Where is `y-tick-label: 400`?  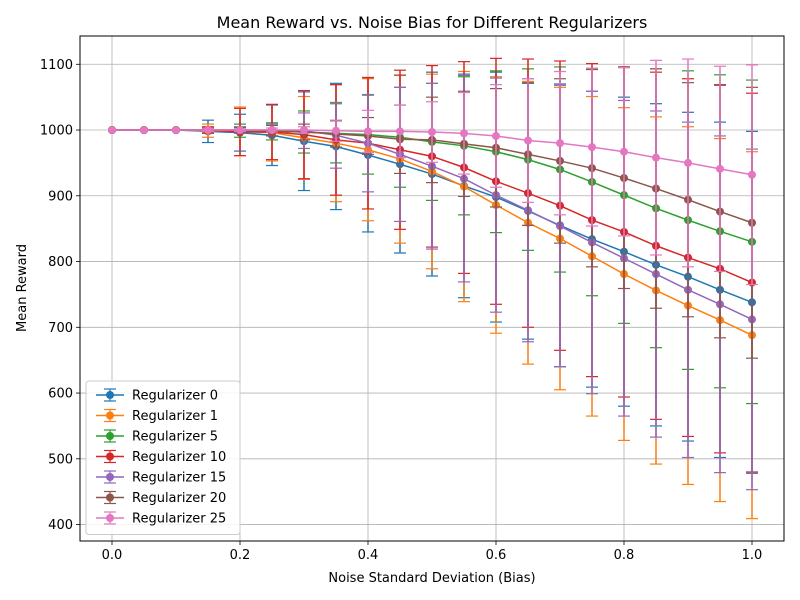
y-tick-label: 400 is located at coordinates (60, 525).